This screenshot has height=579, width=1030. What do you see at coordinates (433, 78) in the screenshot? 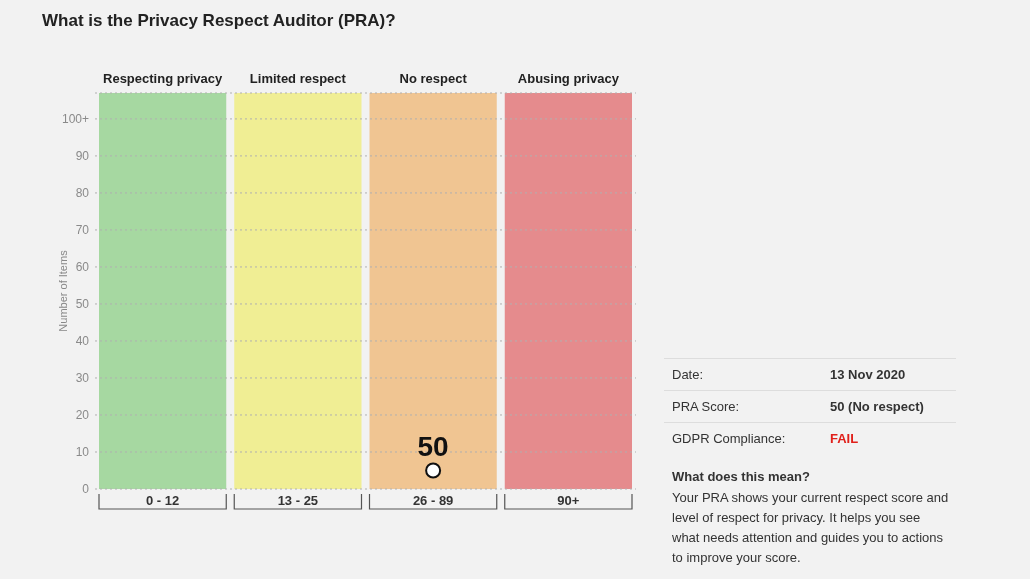
I see `band-label: No respect` at bounding box center [433, 78].